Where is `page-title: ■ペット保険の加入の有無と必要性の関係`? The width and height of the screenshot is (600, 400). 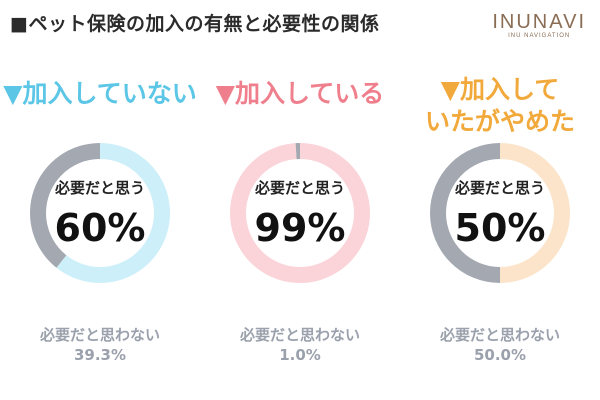
page-title: ■ペット保険の加入の有無と必要性の関係 is located at coordinates (195, 24).